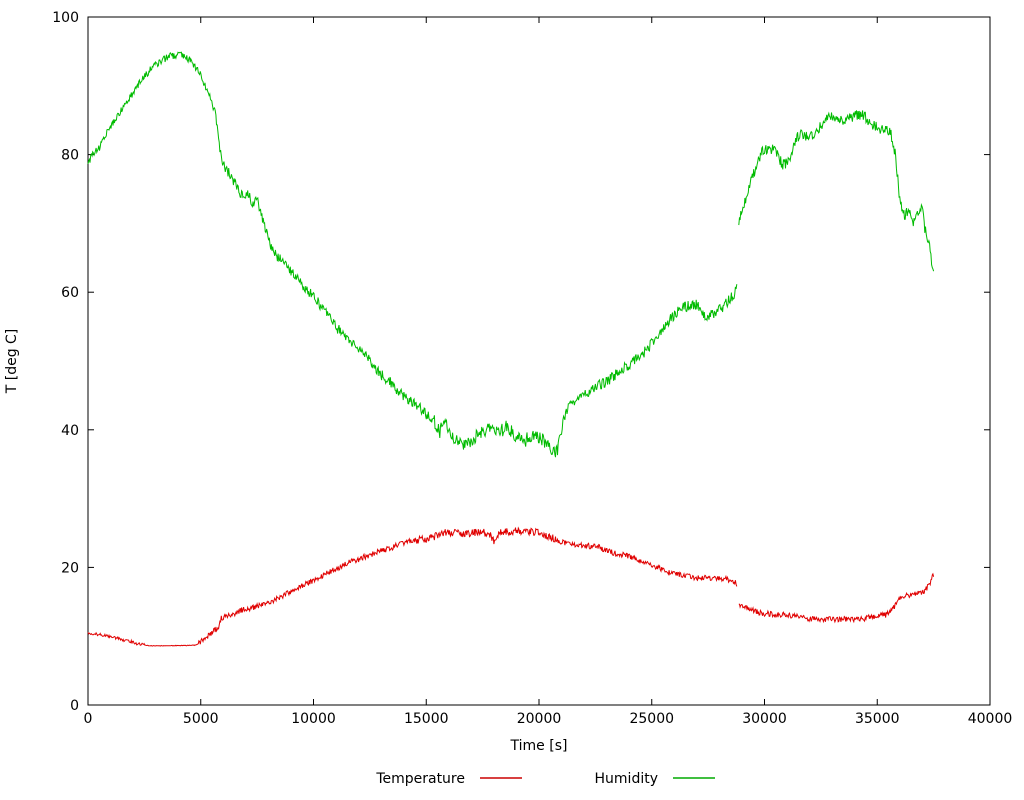  I want to click on y-tick-label: 0, so click(74, 706).